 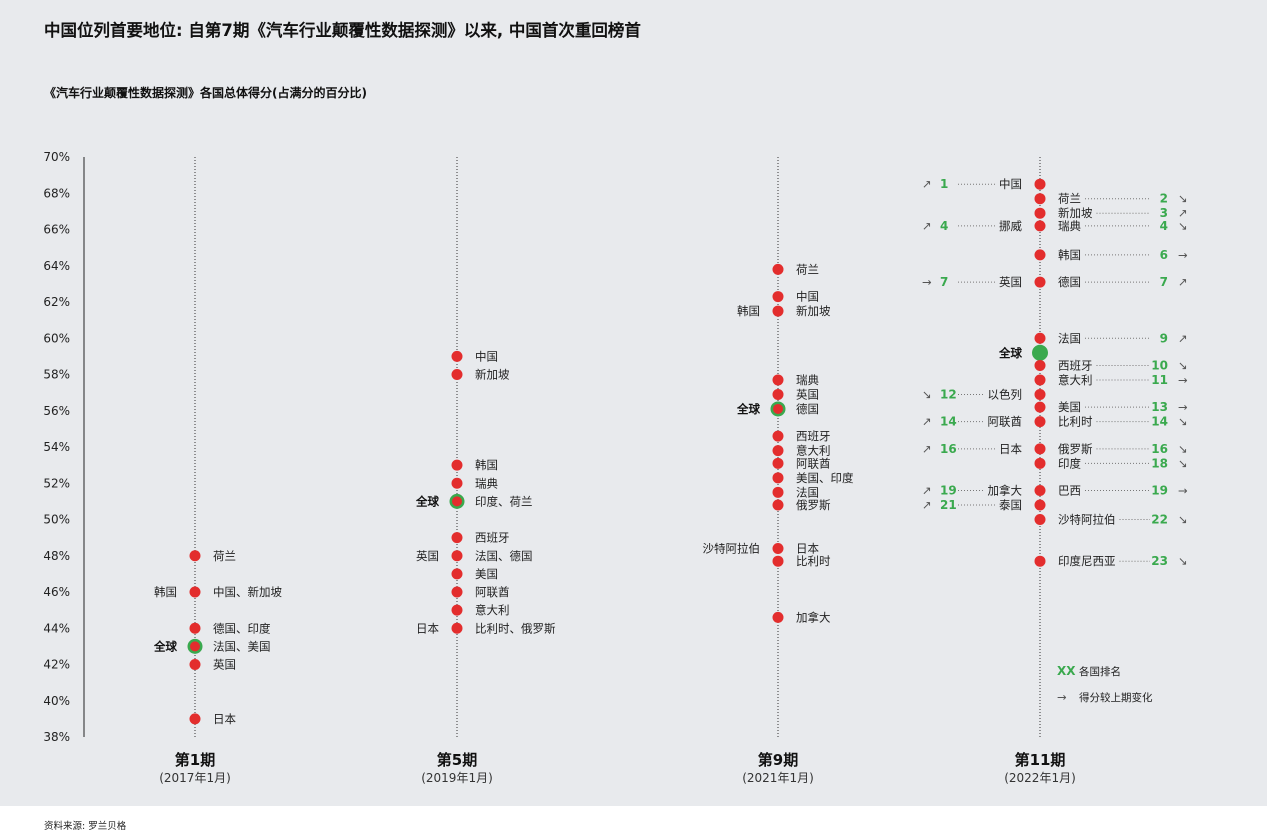 I want to click on point-label-right: 比利时、俄罗斯, so click(x=515, y=628).